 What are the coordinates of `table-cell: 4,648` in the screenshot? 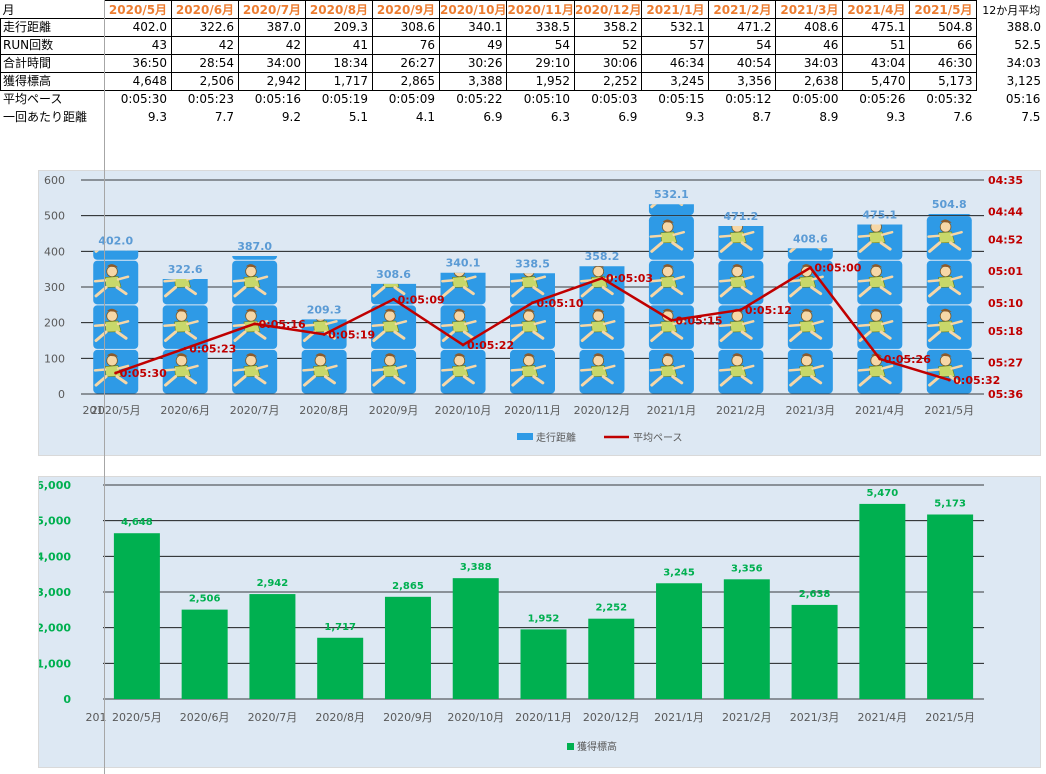 It's located at (138, 81).